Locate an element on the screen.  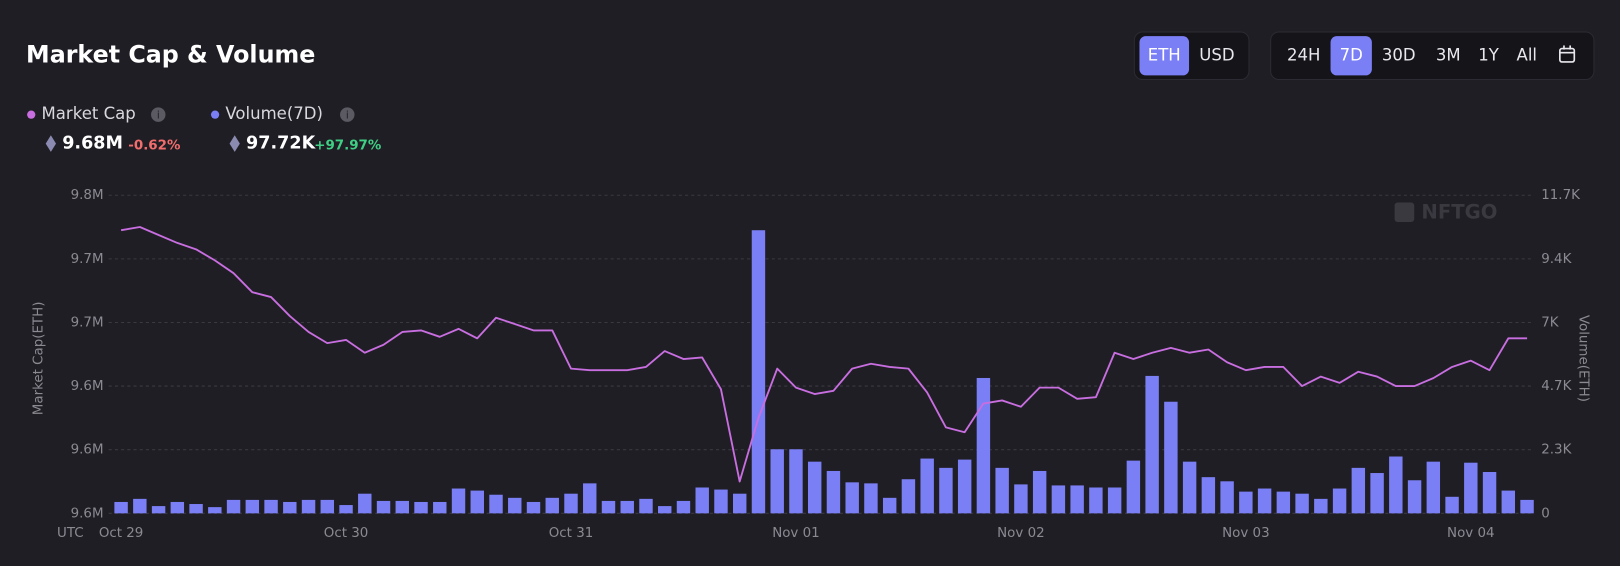
timezone-label: UTC is located at coordinates (70, 533).